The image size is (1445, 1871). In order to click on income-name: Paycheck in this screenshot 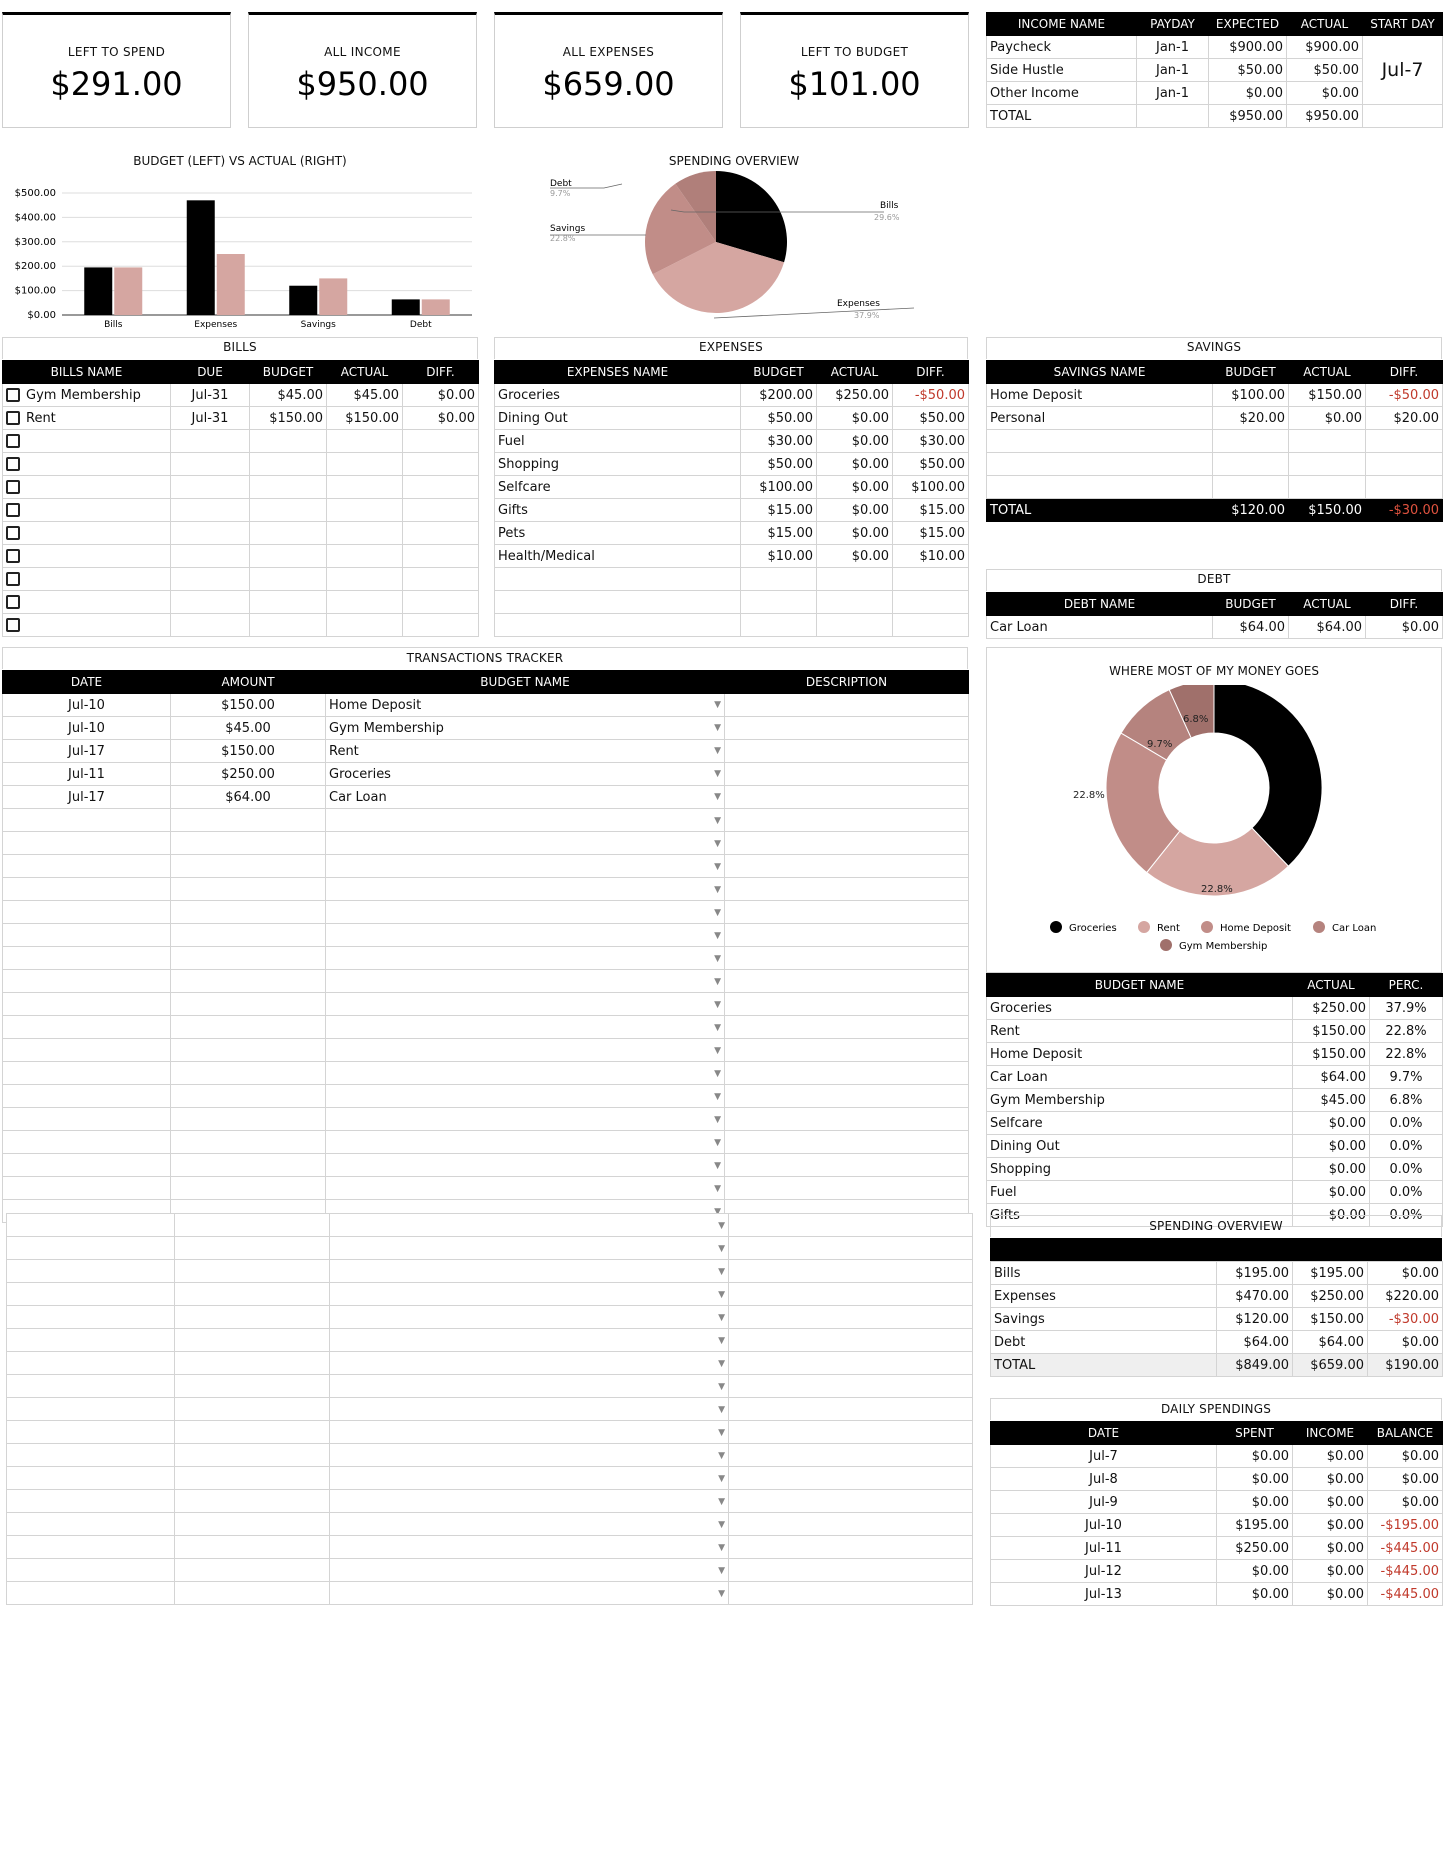, I will do `click(1061, 47)`.